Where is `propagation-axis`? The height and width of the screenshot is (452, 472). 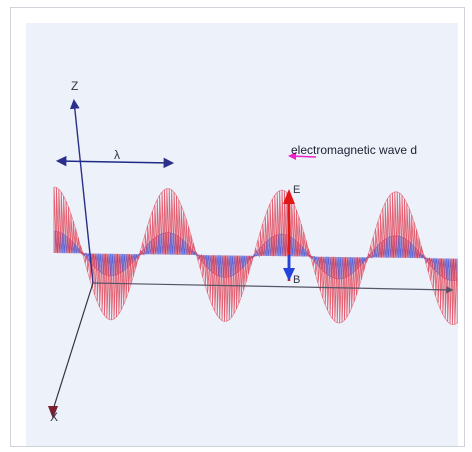
propagation-axis is located at coordinates (273, 288).